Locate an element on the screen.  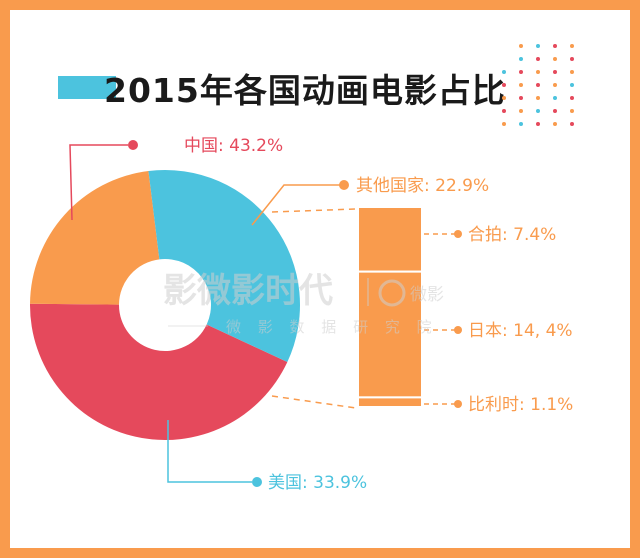
leader-dot-china is located at coordinates (133, 145).